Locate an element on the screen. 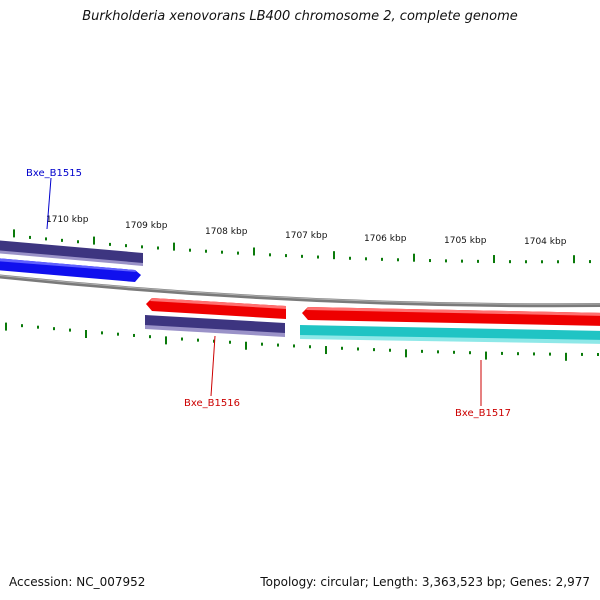 Image resolution: width=600 pixels, height=600 pixels. backbone-line is located at coordinates (300, 291).